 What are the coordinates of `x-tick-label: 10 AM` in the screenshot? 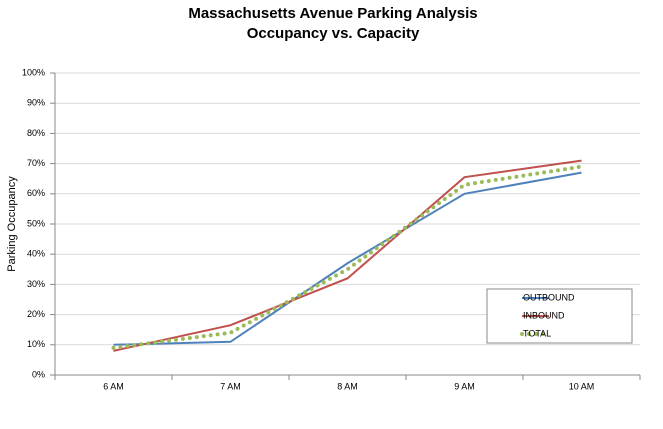 It's located at (582, 386).